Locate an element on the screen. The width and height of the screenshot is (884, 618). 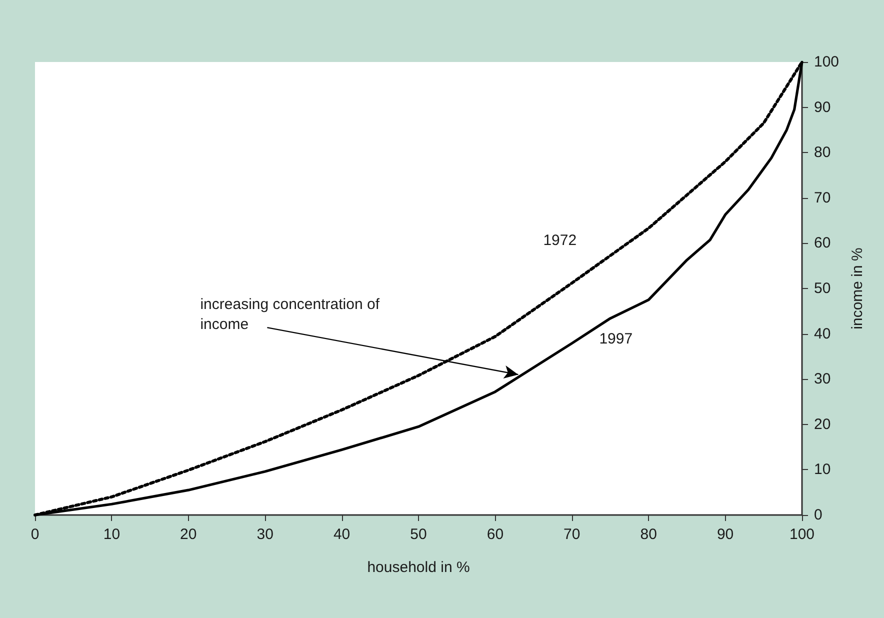
x-tick-label: 70 is located at coordinates (572, 534).